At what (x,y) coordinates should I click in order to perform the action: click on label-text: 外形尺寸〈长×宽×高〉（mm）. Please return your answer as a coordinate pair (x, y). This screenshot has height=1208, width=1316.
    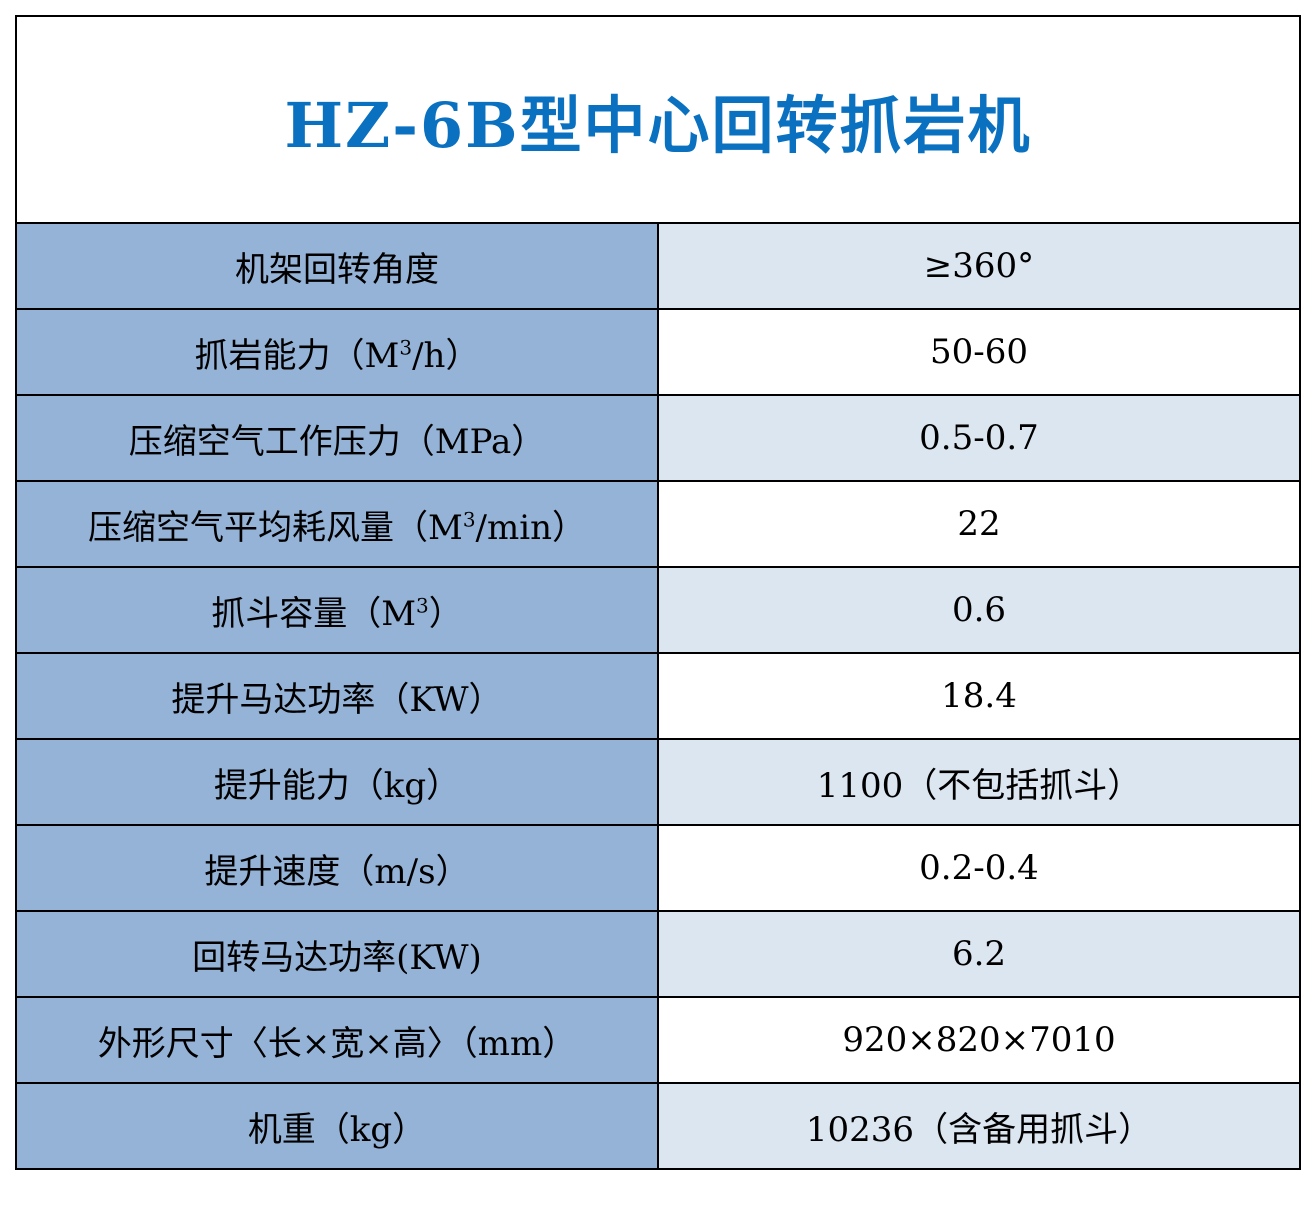
    Looking at the image, I should click on (337, 1043).